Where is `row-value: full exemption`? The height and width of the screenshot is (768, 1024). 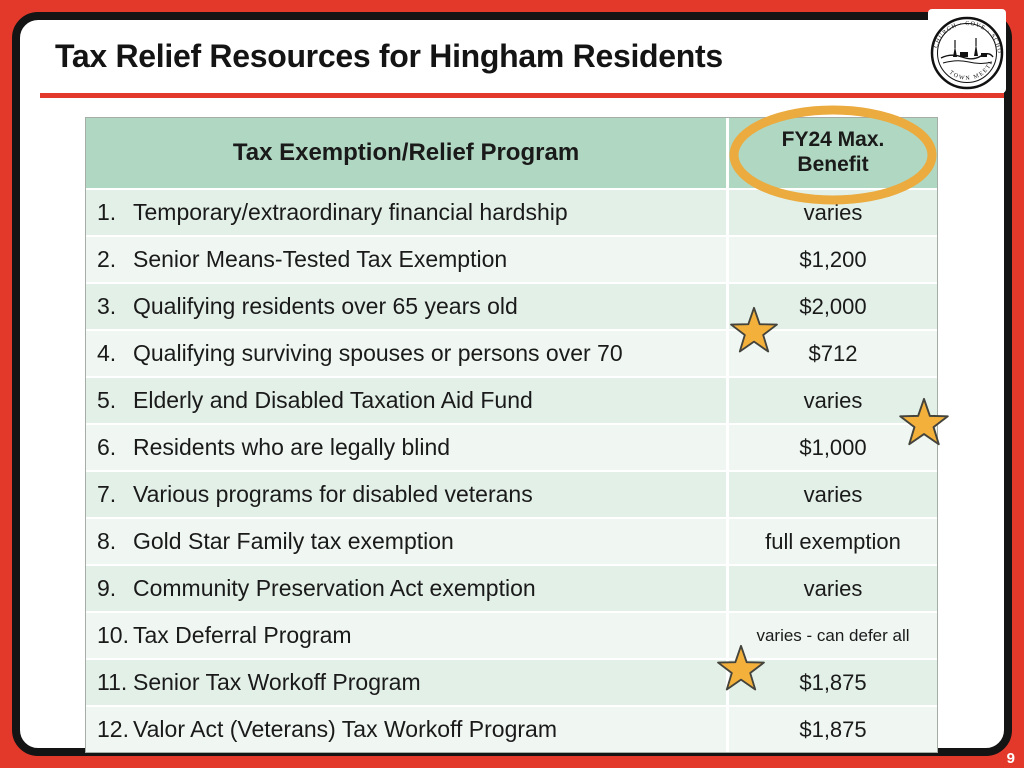
row-value: full exemption is located at coordinates (833, 541).